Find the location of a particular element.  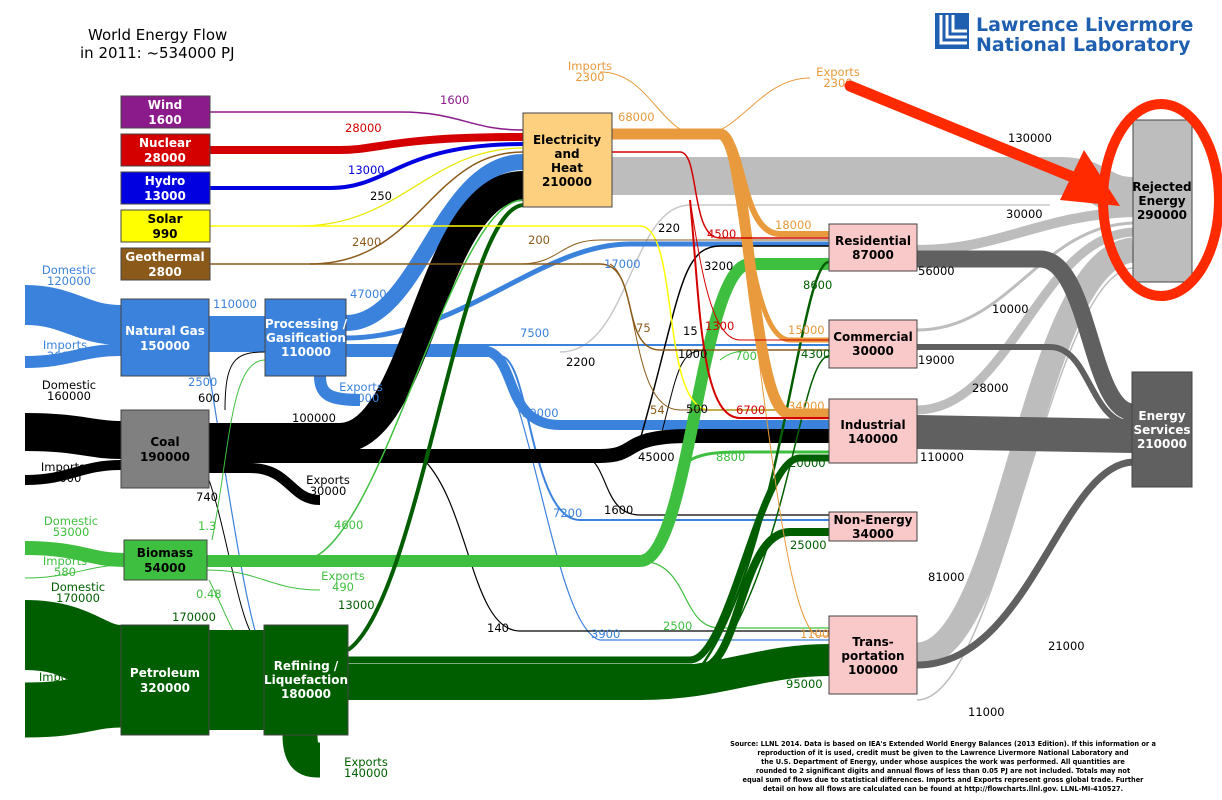

flow-value-label: 34000 is located at coordinates (806, 406).